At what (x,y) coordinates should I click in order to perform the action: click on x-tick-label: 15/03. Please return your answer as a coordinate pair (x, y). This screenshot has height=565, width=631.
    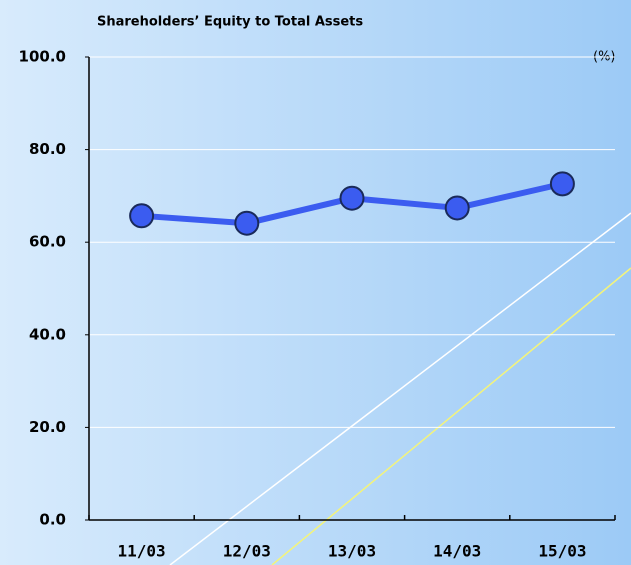
    Looking at the image, I should click on (562, 551).